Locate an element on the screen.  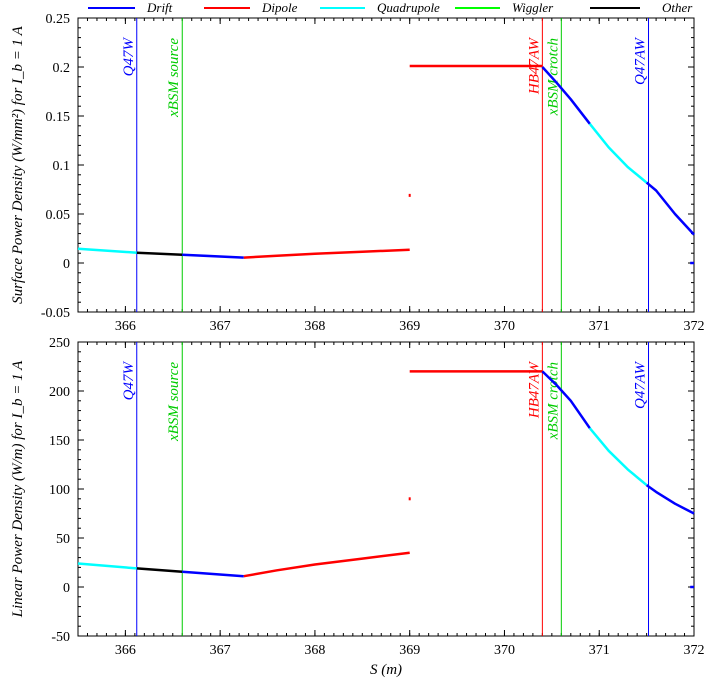
y-tick-label: 200 is located at coordinates (59, 392).